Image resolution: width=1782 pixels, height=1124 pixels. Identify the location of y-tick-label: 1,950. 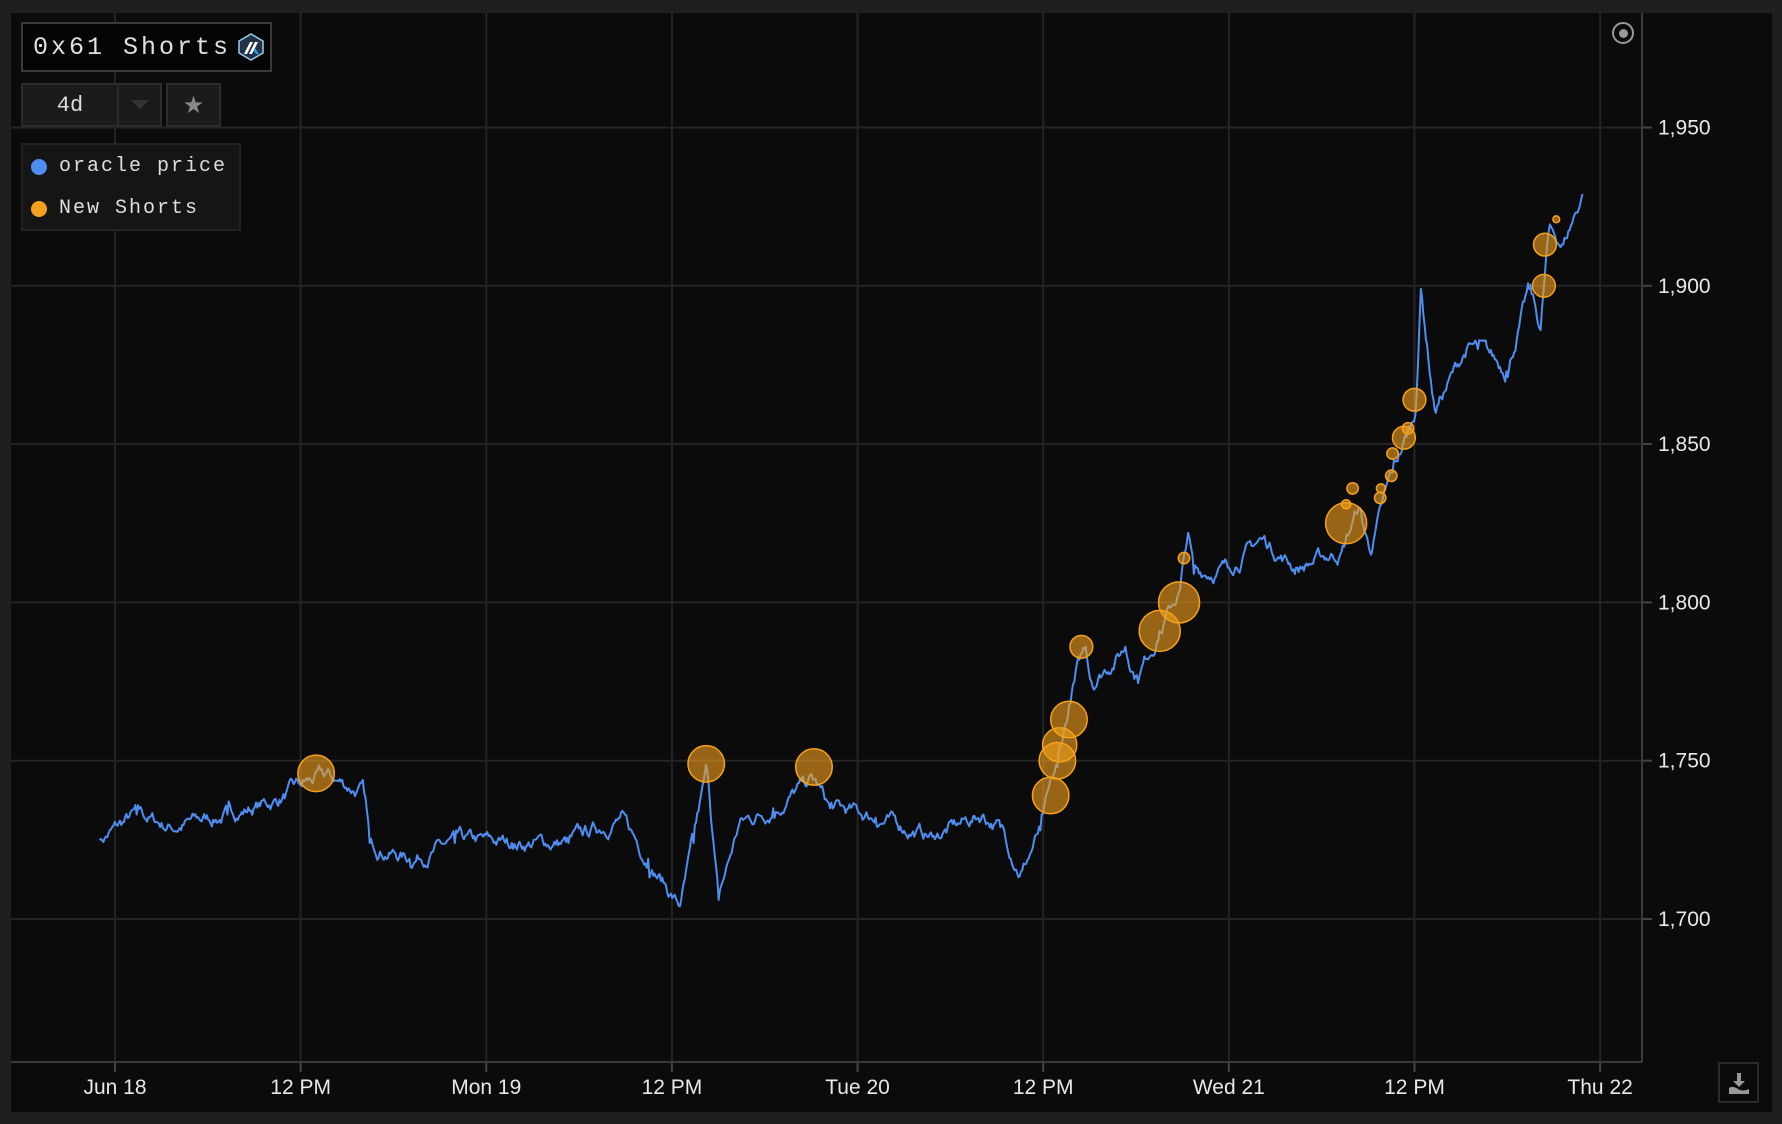
(1684, 128).